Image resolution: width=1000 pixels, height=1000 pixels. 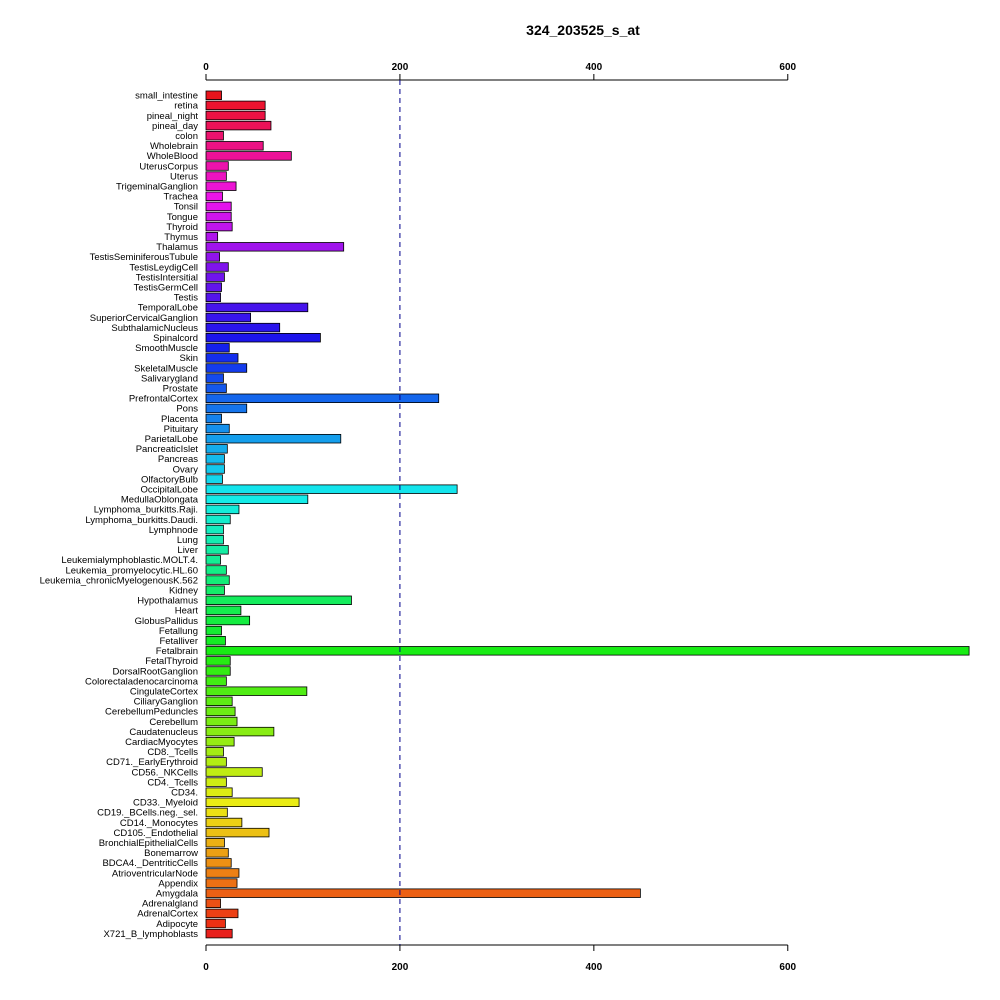 I want to click on category-label: Caudatenucleus, so click(x=163, y=732).